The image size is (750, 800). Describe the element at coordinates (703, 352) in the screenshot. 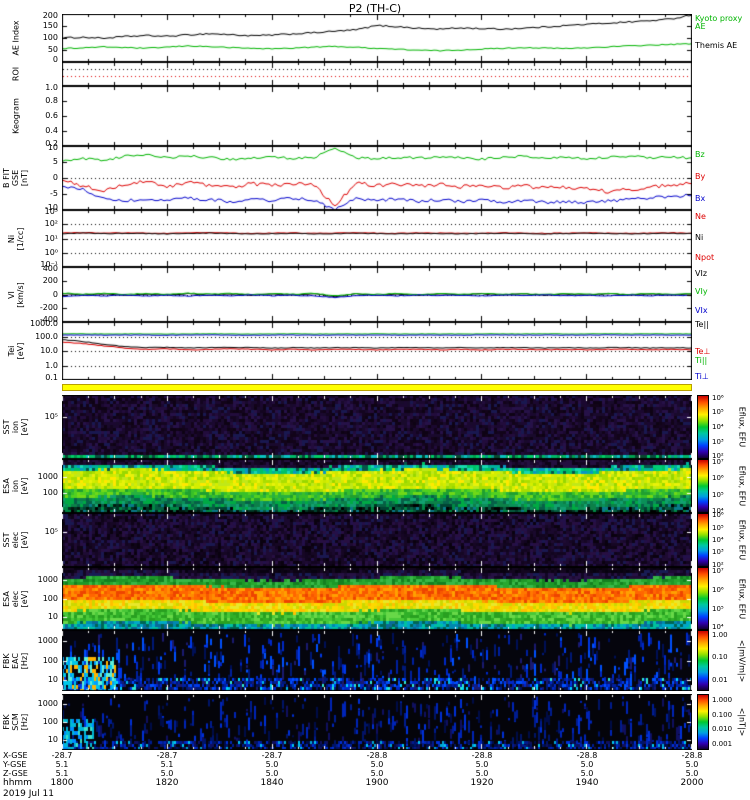

I see `series-label-temp: Te⊥` at that location.